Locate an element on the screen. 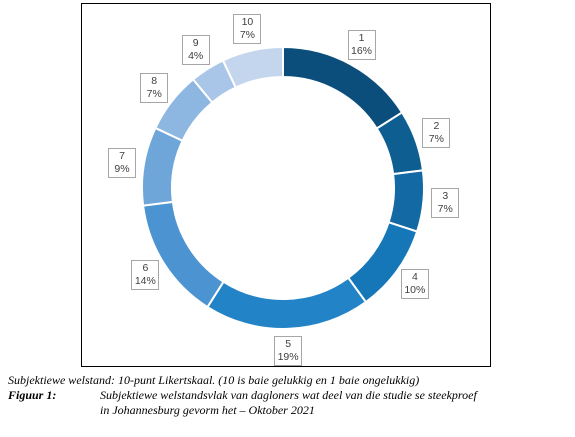 Image resolution: width=575 pixels, height=437 pixels. data-label-category: 9 is located at coordinates (195, 43).